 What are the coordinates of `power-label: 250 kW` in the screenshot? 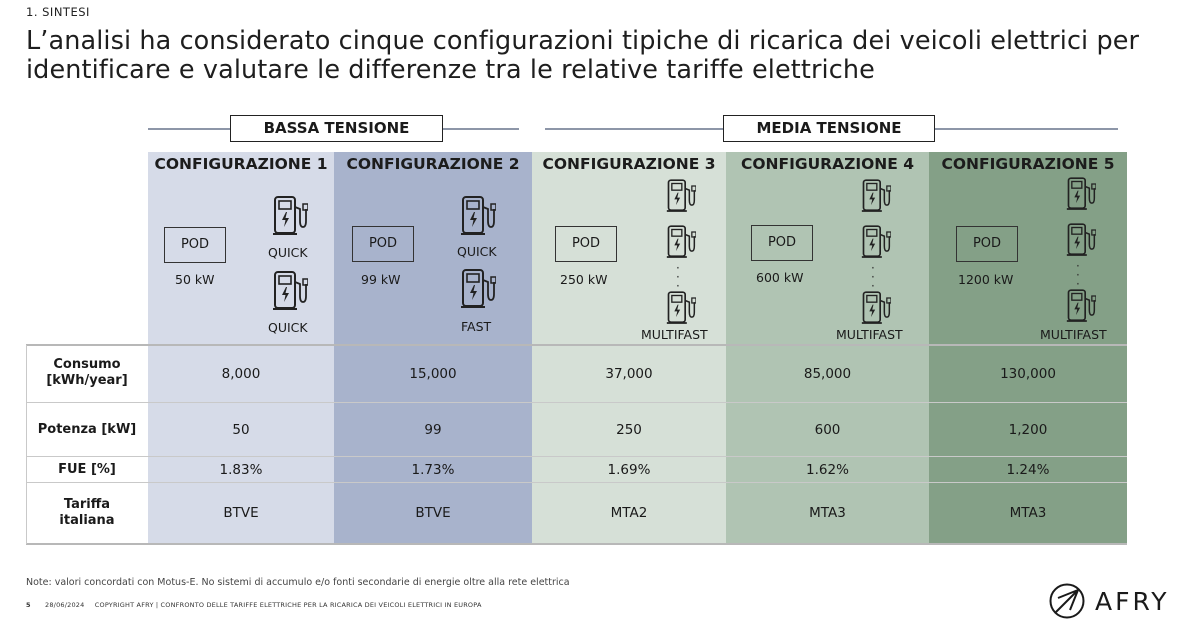 It's located at (584, 279).